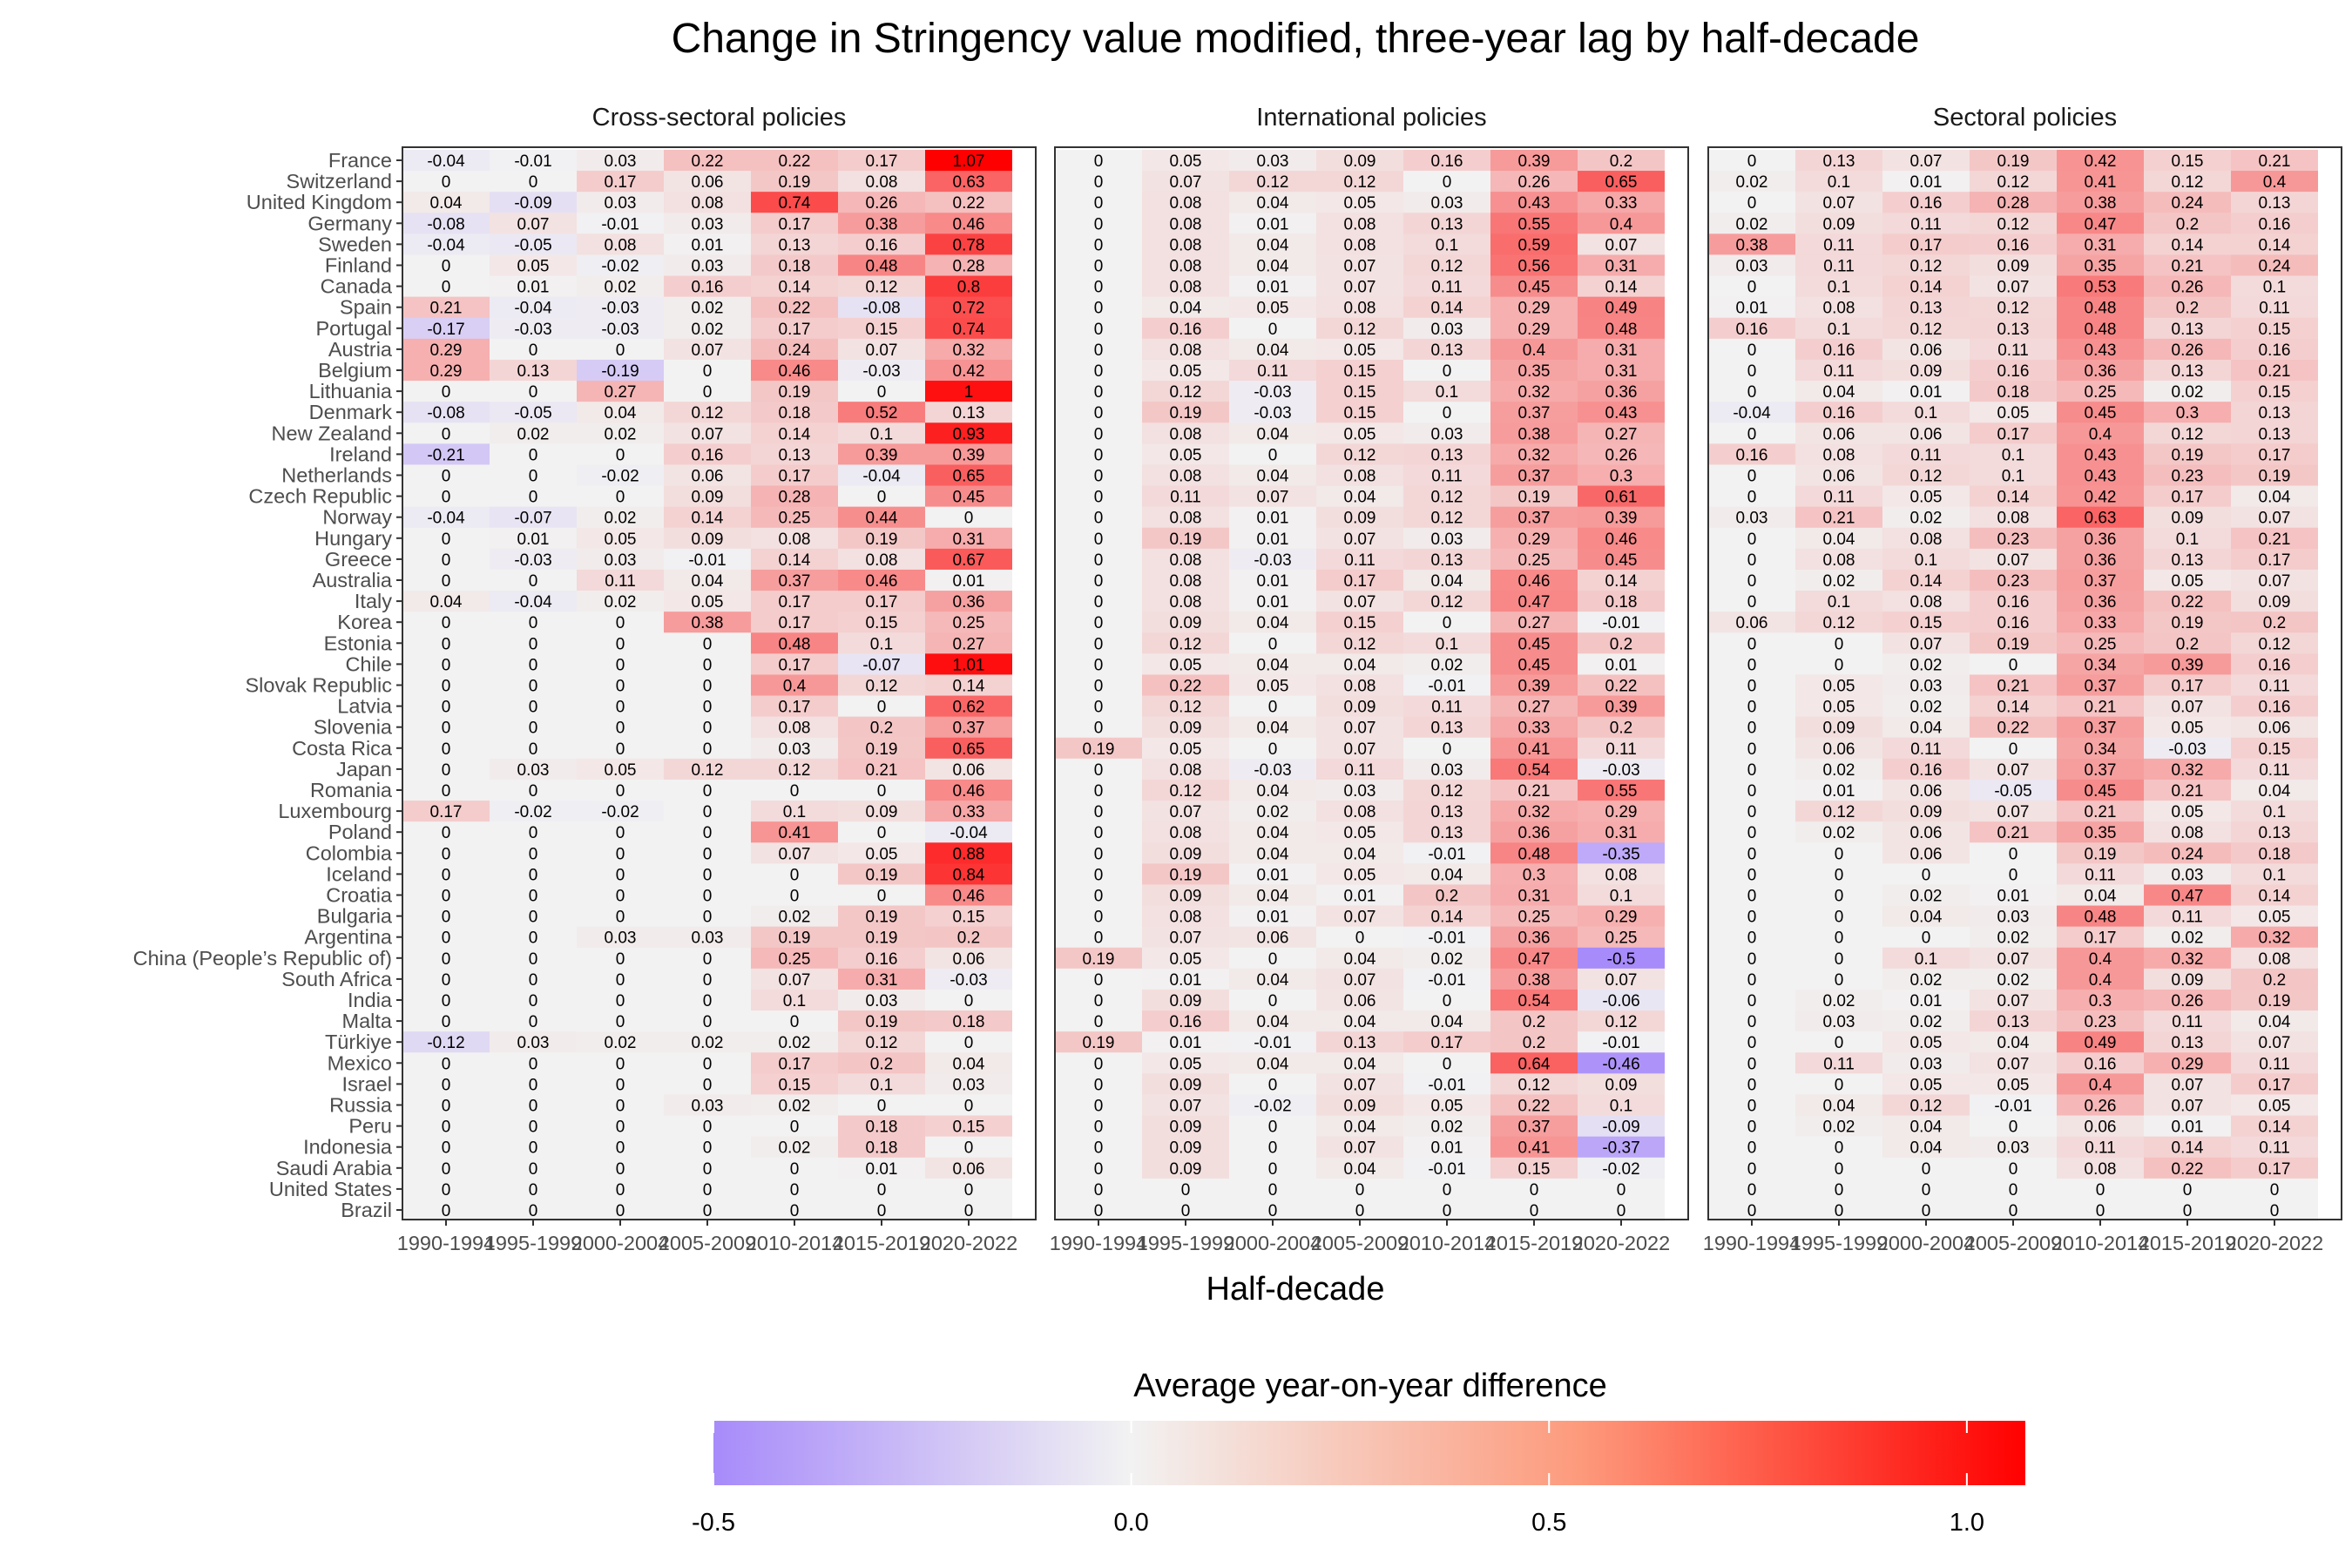 The height and width of the screenshot is (1568, 2352). What do you see at coordinates (1621, 182) in the screenshot?
I see `cell-label: 0.65` at bounding box center [1621, 182].